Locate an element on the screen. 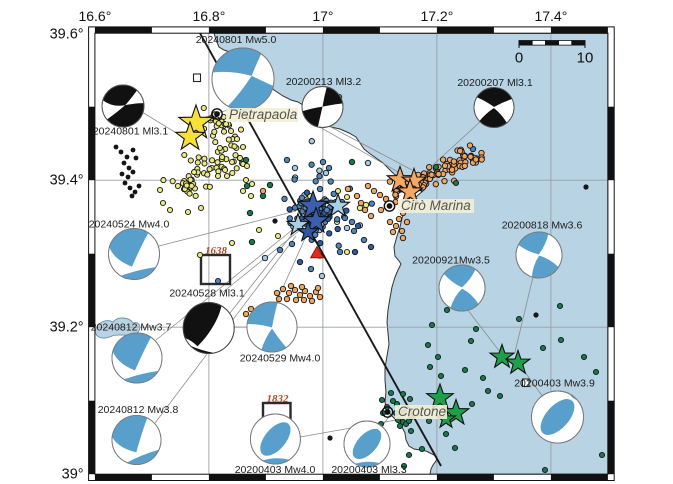 Image resolution: width=673 pixels, height=484 pixels. svg-text: 20200403 Ml3.3 is located at coordinates (368, 470).